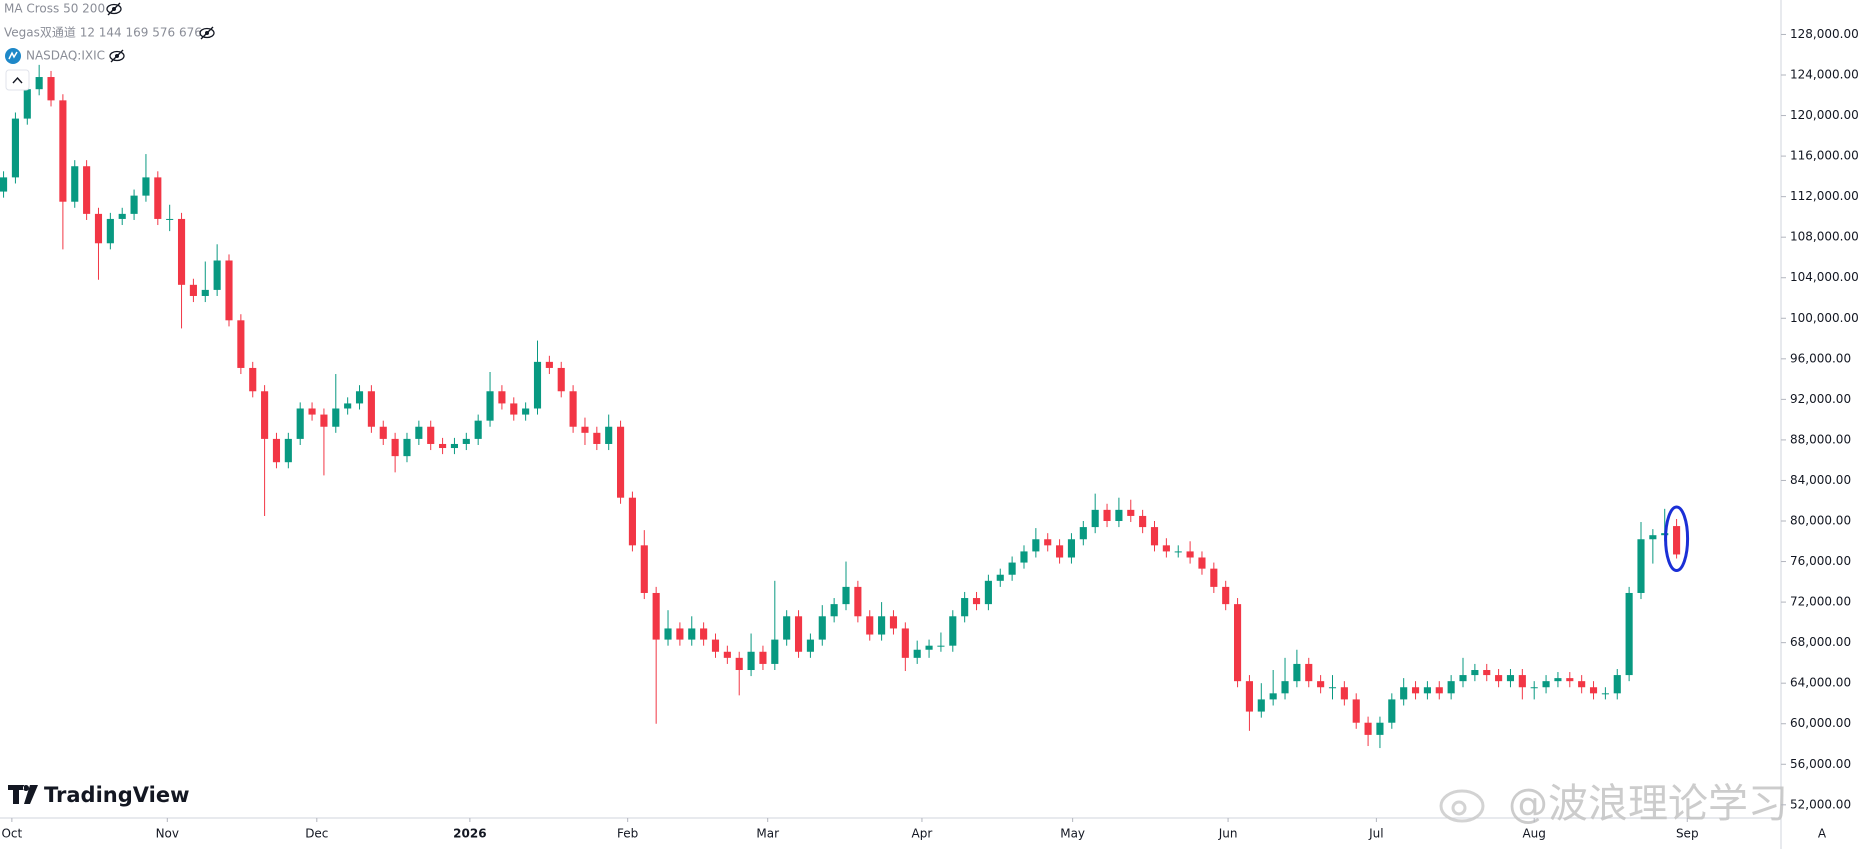  I want to click on highlight-ellipse, so click(1677, 539).